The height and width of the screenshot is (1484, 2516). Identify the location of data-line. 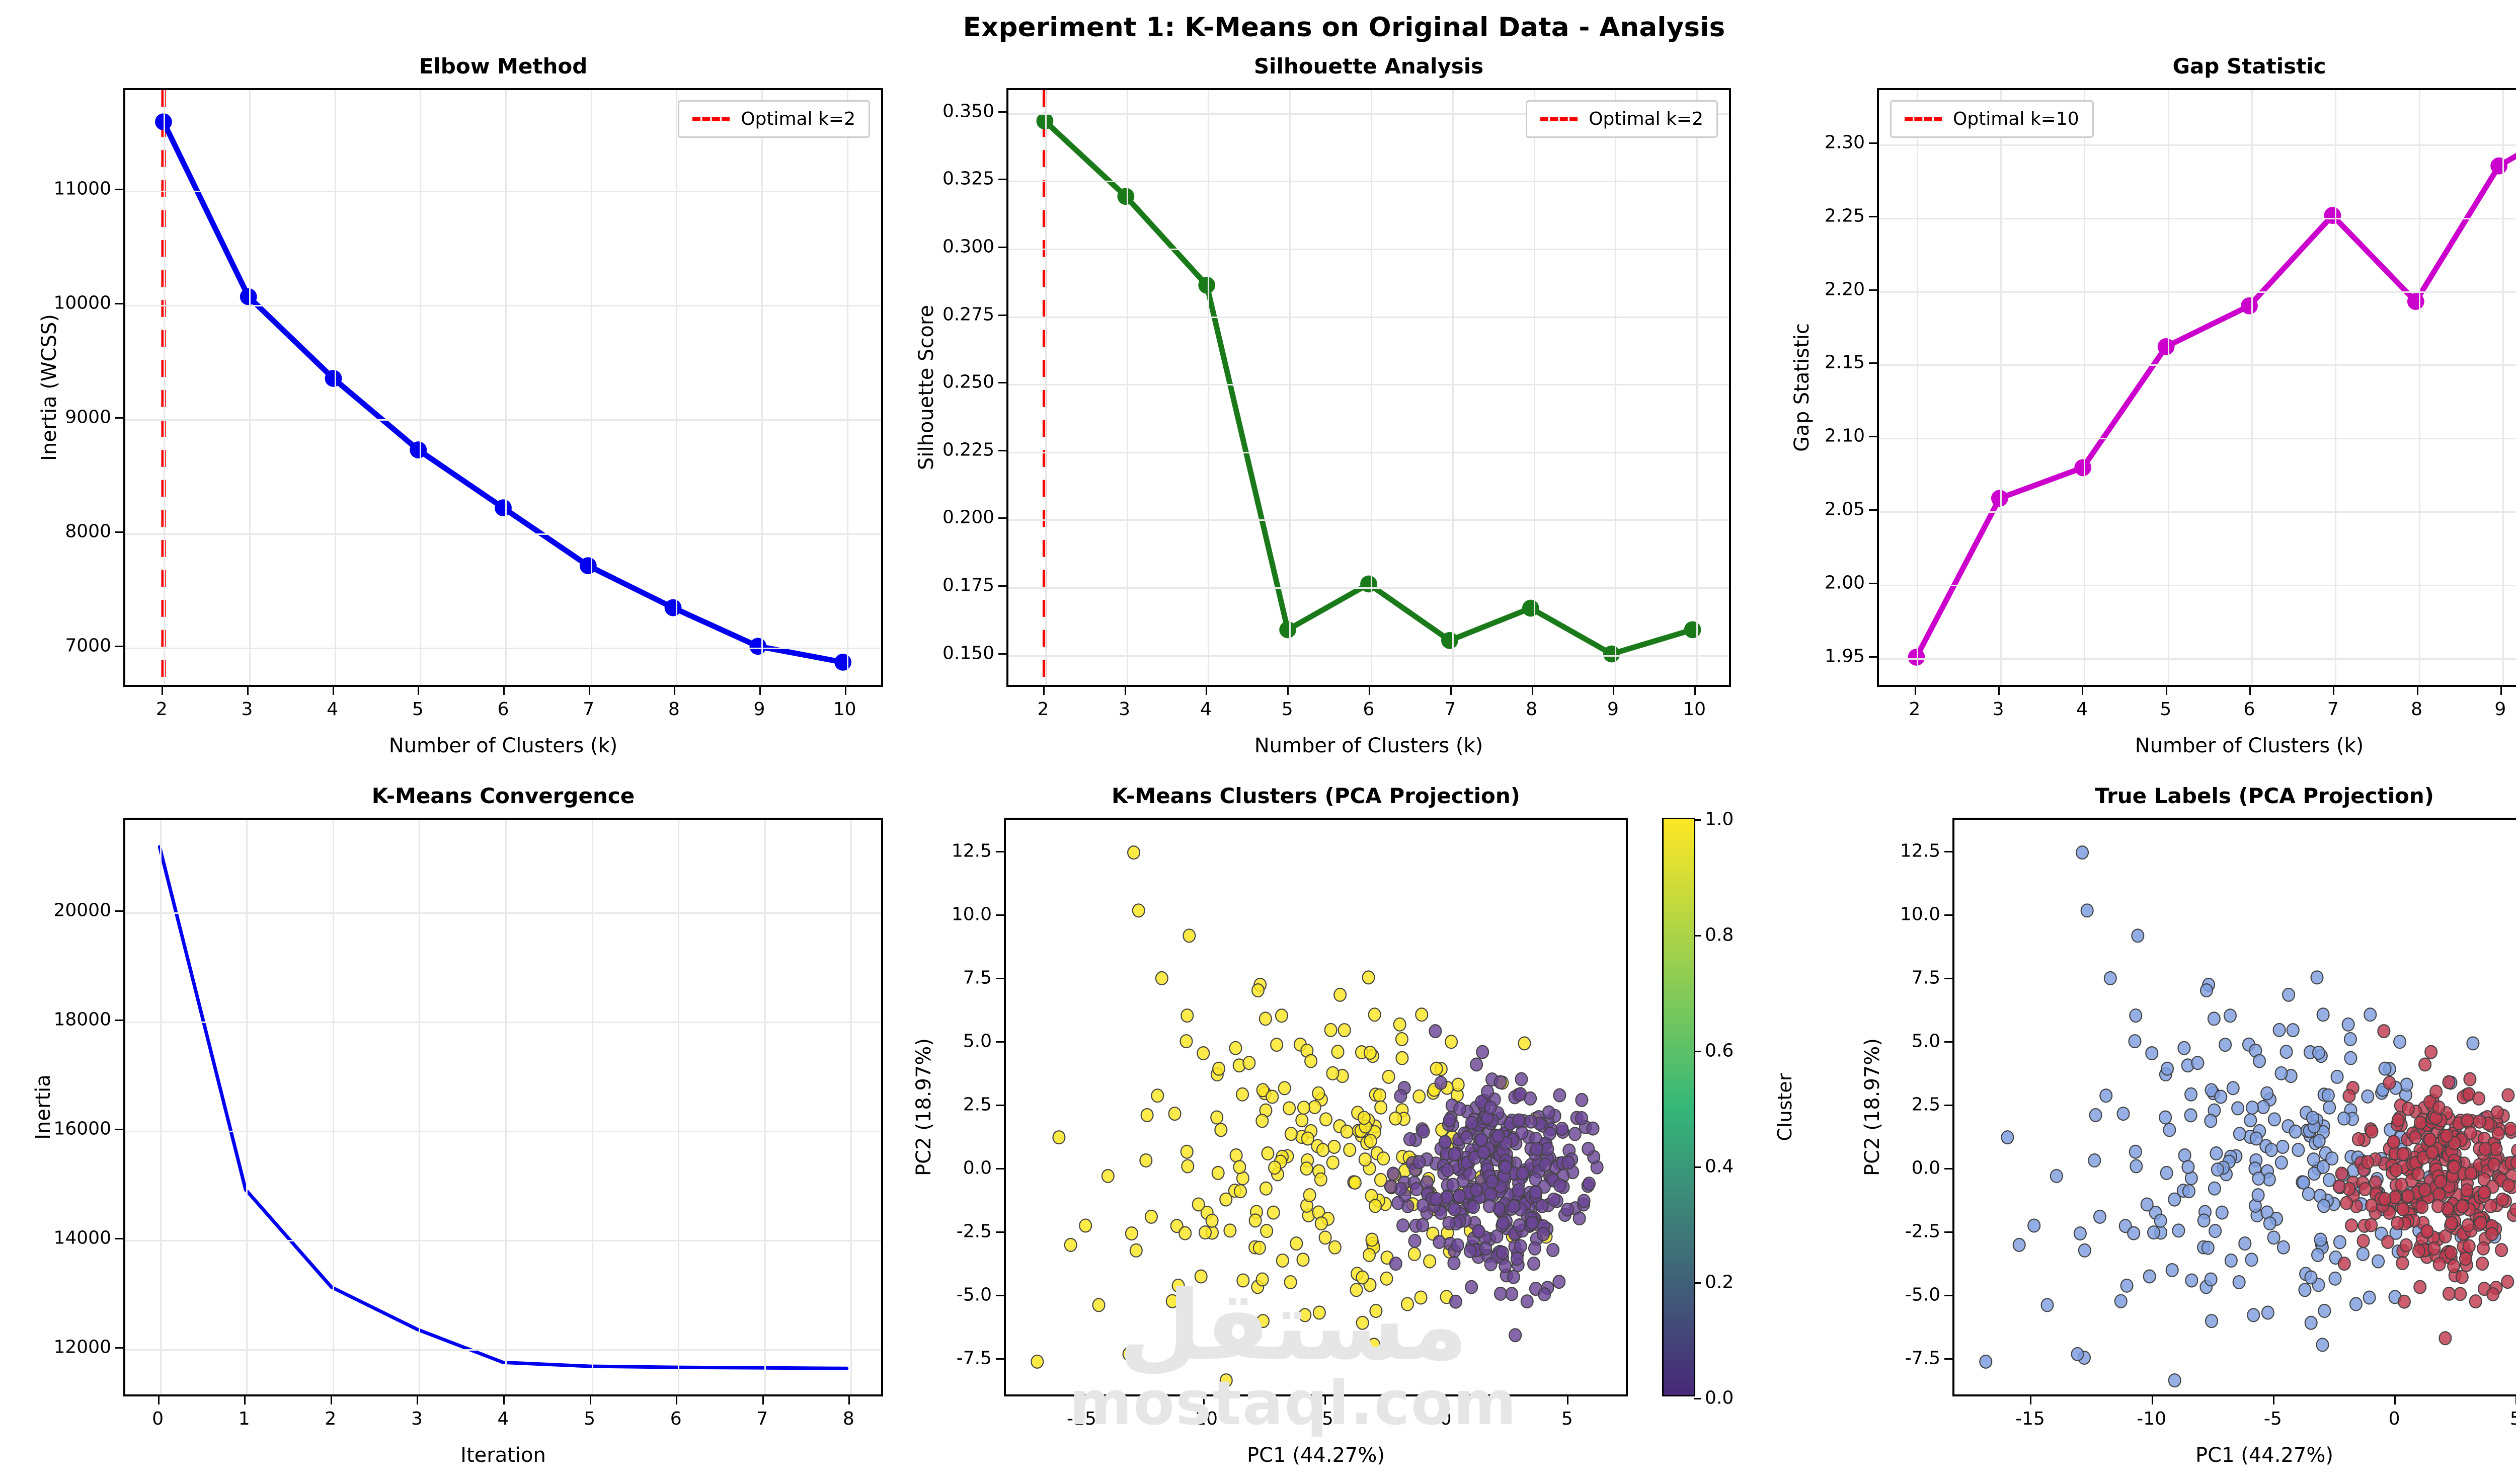
(1369, 387).